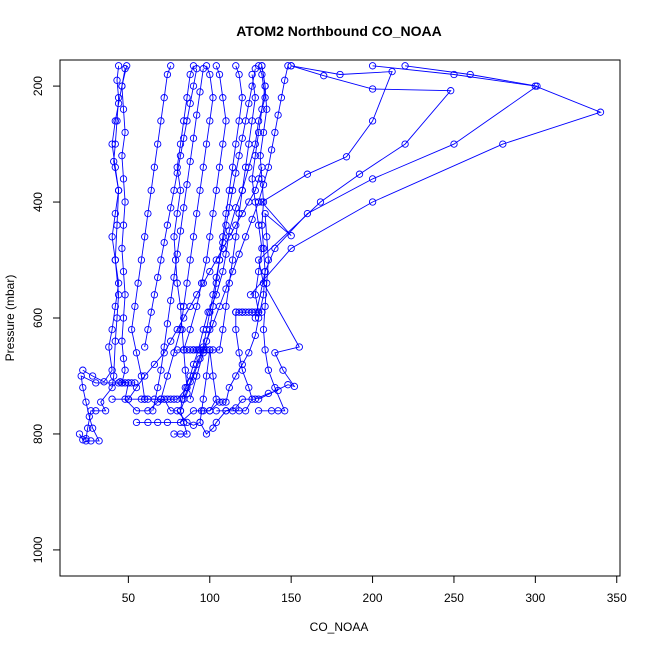 The width and height of the screenshot is (650, 650). I want to click on x-tick-label: 150, so click(291, 598).